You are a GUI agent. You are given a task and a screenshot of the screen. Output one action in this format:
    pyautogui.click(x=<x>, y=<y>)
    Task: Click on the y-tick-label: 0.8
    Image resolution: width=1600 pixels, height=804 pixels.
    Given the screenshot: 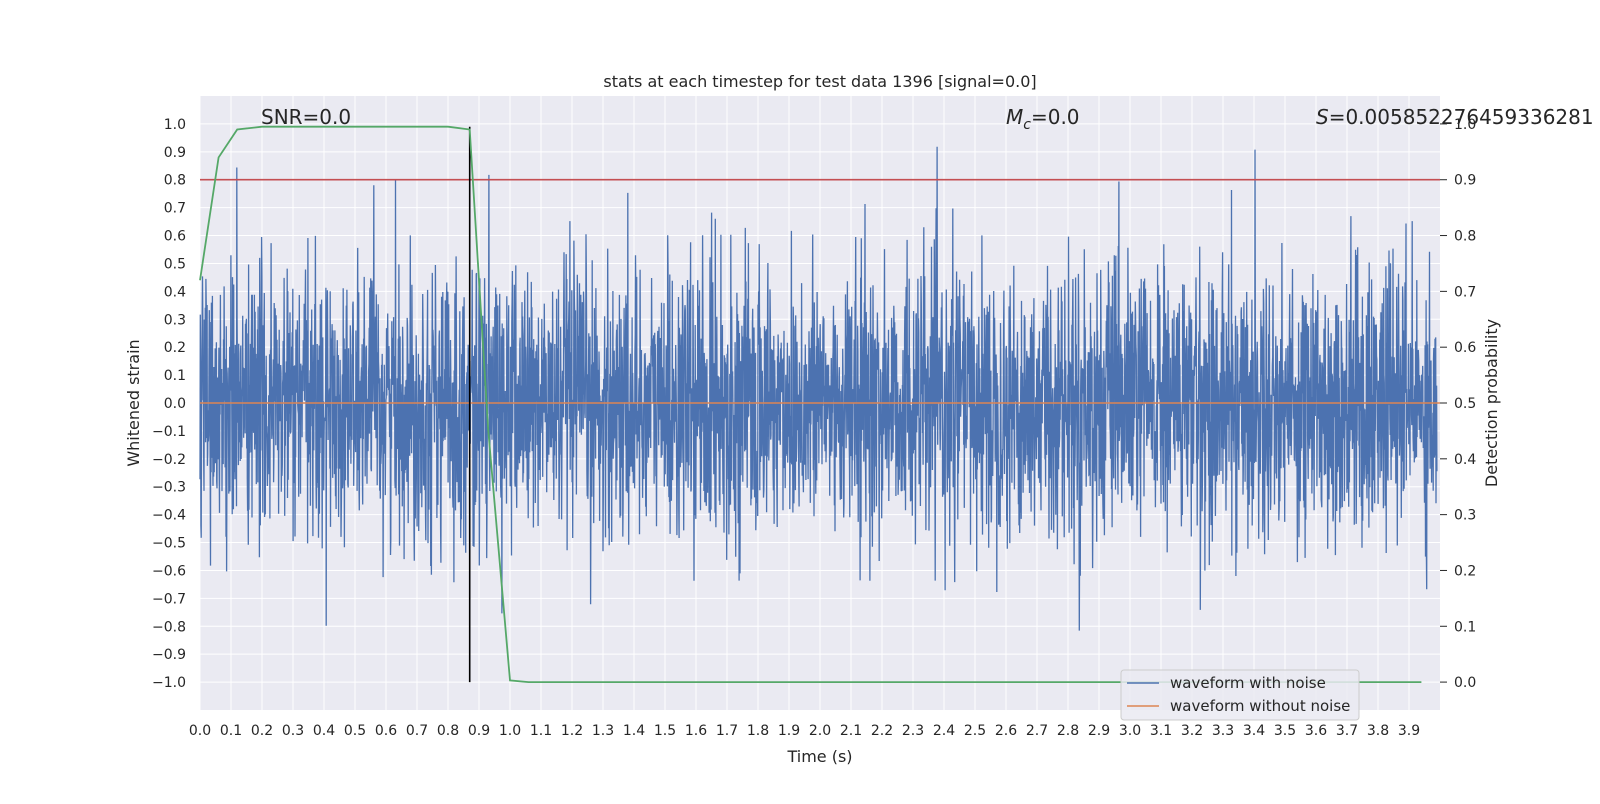 What is the action you would take?
    pyautogui.click(x=175, y=181)
    